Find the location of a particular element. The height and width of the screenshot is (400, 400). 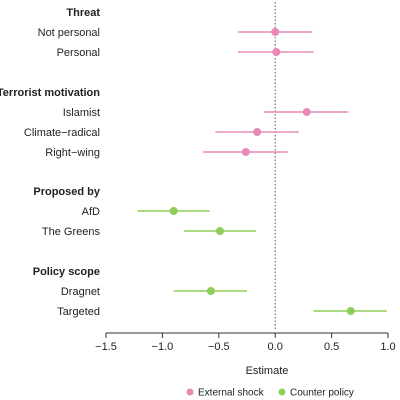

x-tick-label: −1.5 is located at coordinates (106, 347).